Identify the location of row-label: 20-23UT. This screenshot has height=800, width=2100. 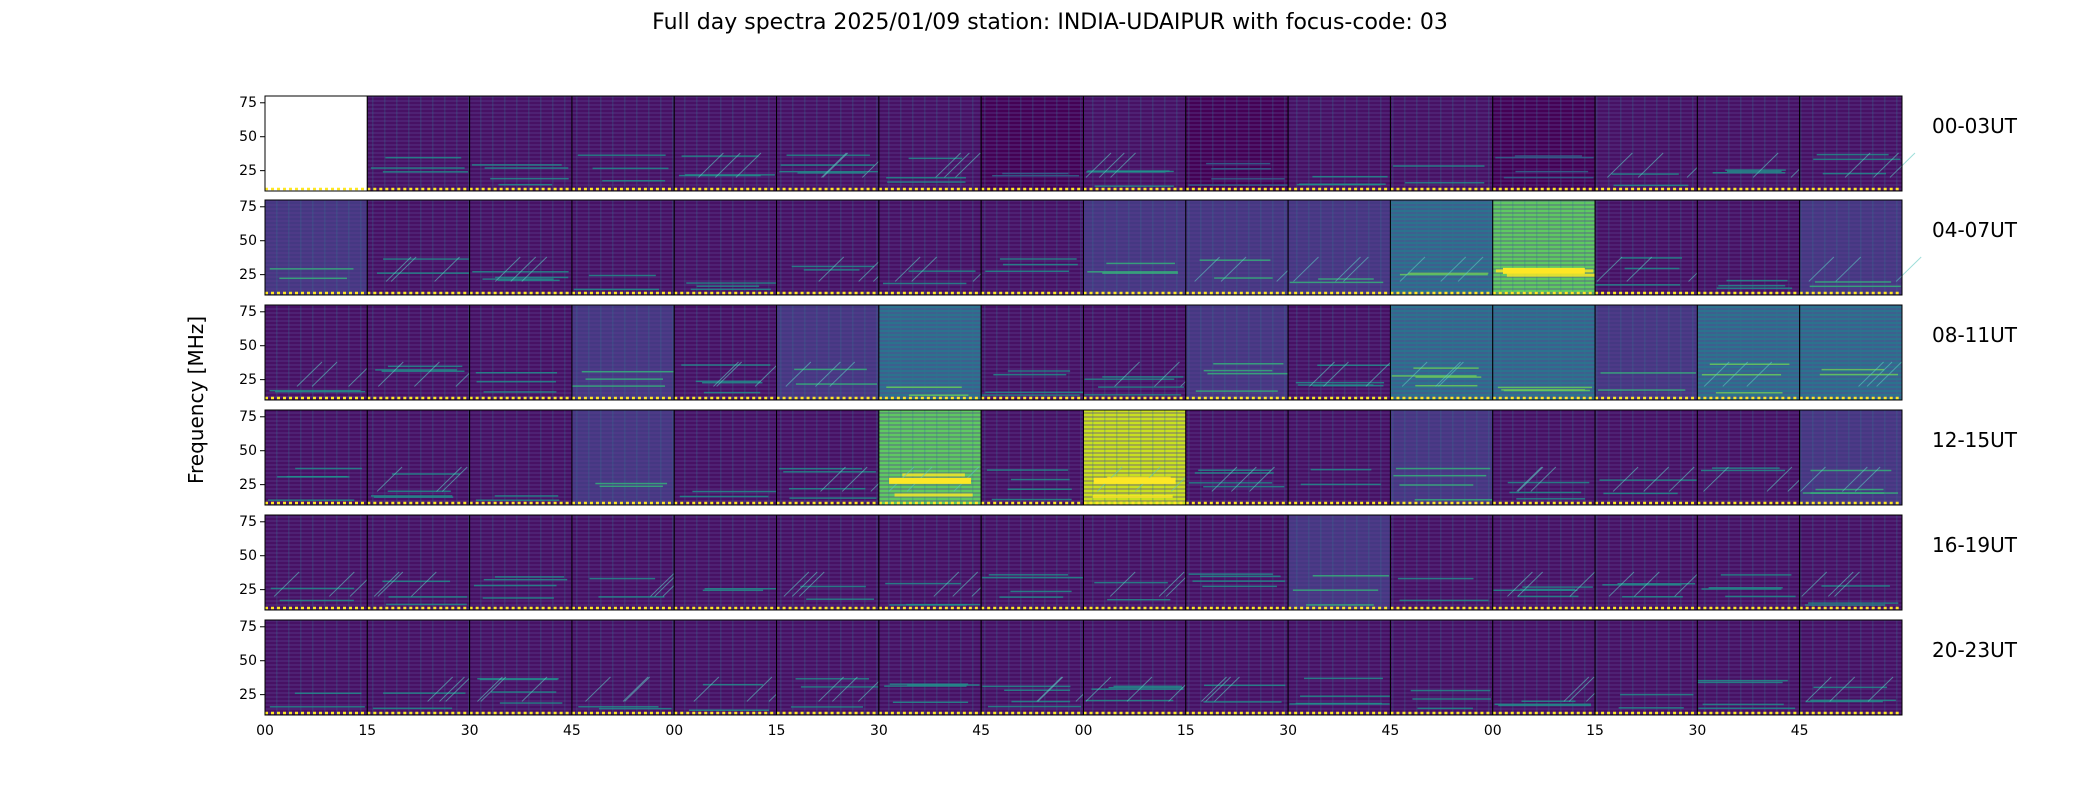
(1974, 650).